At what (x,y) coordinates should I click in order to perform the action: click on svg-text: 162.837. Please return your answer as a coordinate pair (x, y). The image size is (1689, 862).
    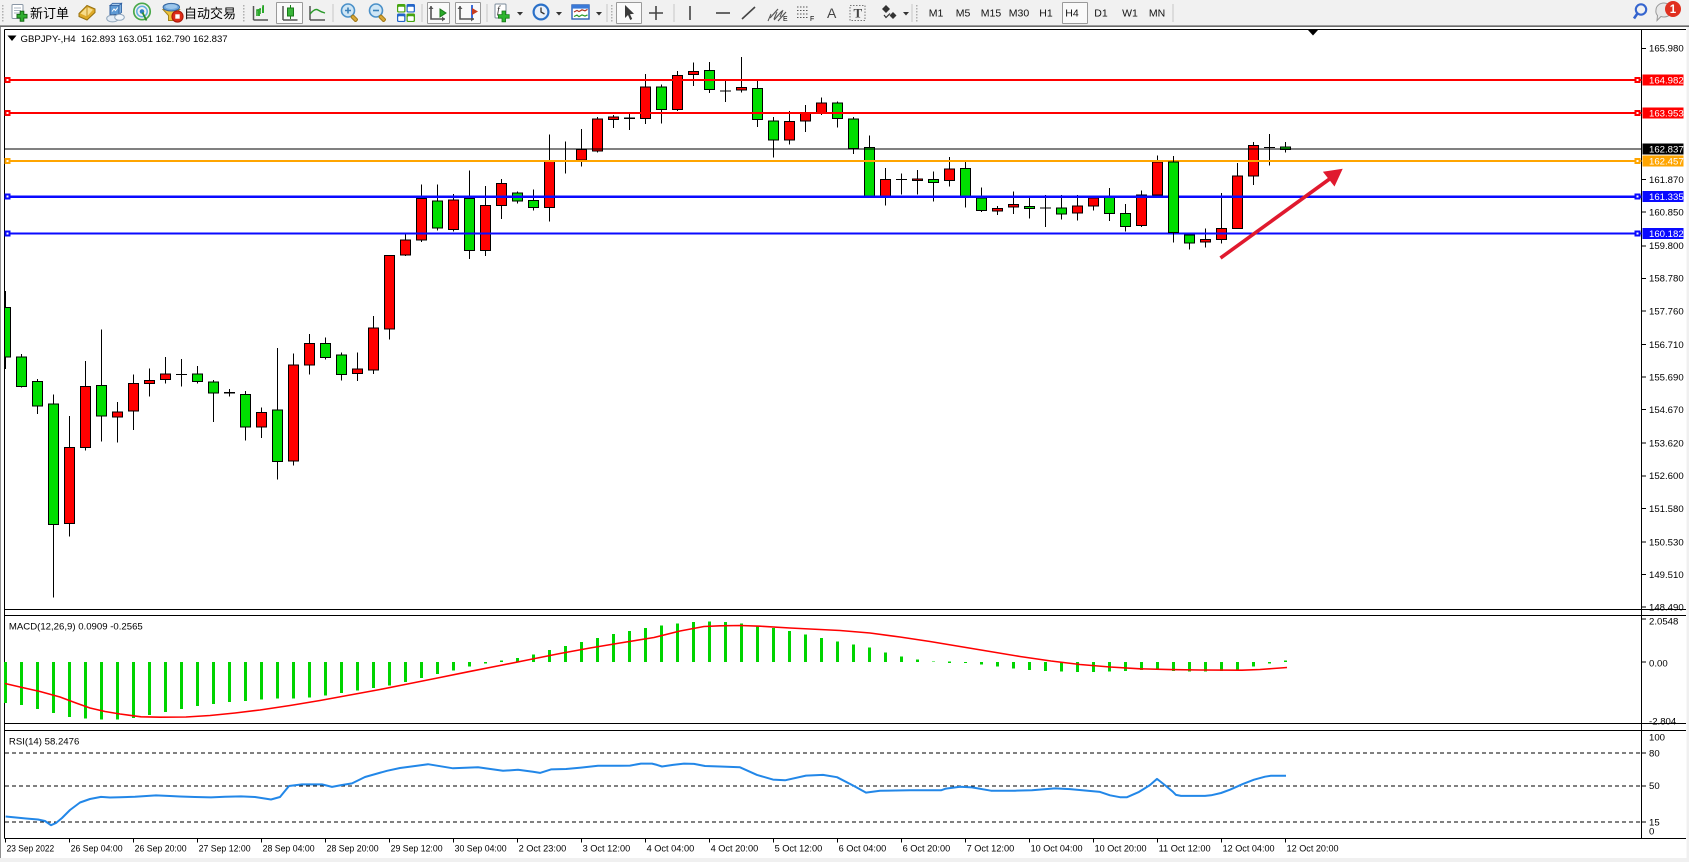
    Looking at the image, I should click on (1666, 149).